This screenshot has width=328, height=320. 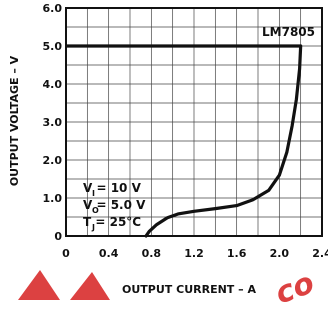 I want to click on x-tick-label: 0.8, so click(x=152, y=253).